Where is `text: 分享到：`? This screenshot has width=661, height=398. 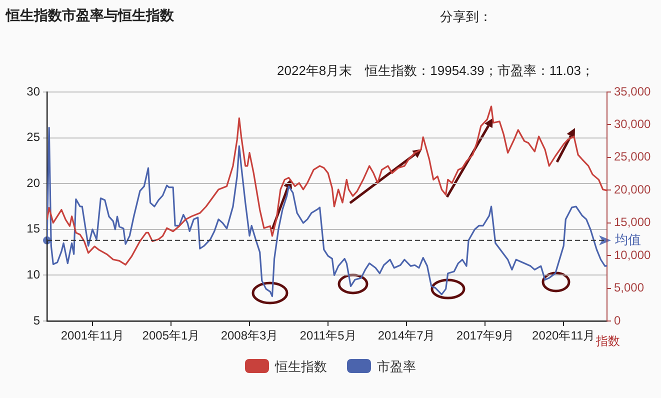
text: 分享到： is located at coordinates (466, 17).